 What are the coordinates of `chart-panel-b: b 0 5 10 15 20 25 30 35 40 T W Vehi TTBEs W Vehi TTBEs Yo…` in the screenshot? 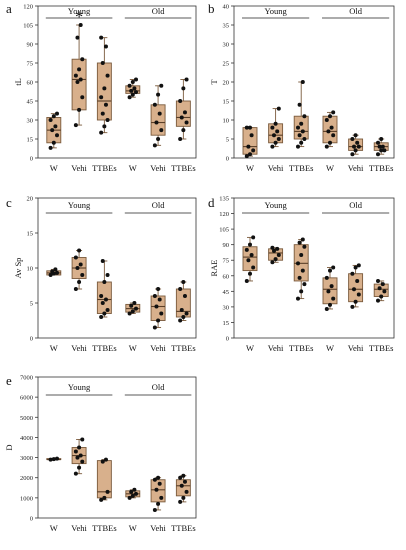 It's located at (301, 87).